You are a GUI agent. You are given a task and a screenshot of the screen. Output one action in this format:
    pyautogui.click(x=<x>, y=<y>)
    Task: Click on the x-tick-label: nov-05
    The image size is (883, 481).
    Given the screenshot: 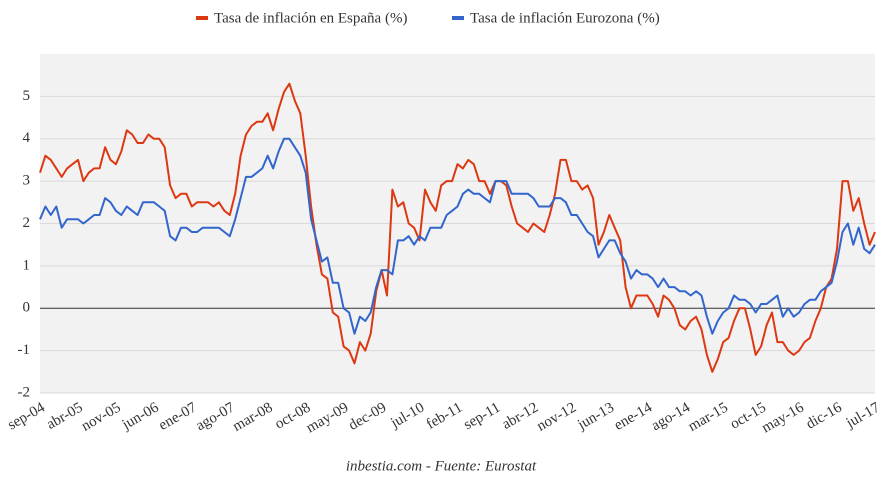 What is the action you would take?
    pyautogui.click(x=101, y=417)
    